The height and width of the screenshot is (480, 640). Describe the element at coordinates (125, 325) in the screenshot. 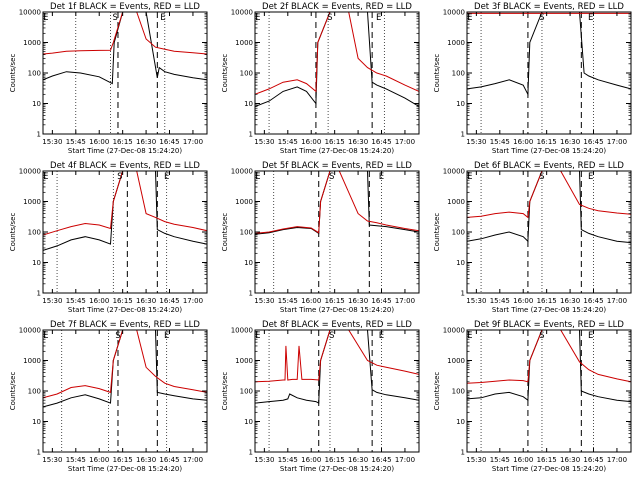

I see `chart-title: Det 7f BLACK = Events, RED = LLD` at that location.